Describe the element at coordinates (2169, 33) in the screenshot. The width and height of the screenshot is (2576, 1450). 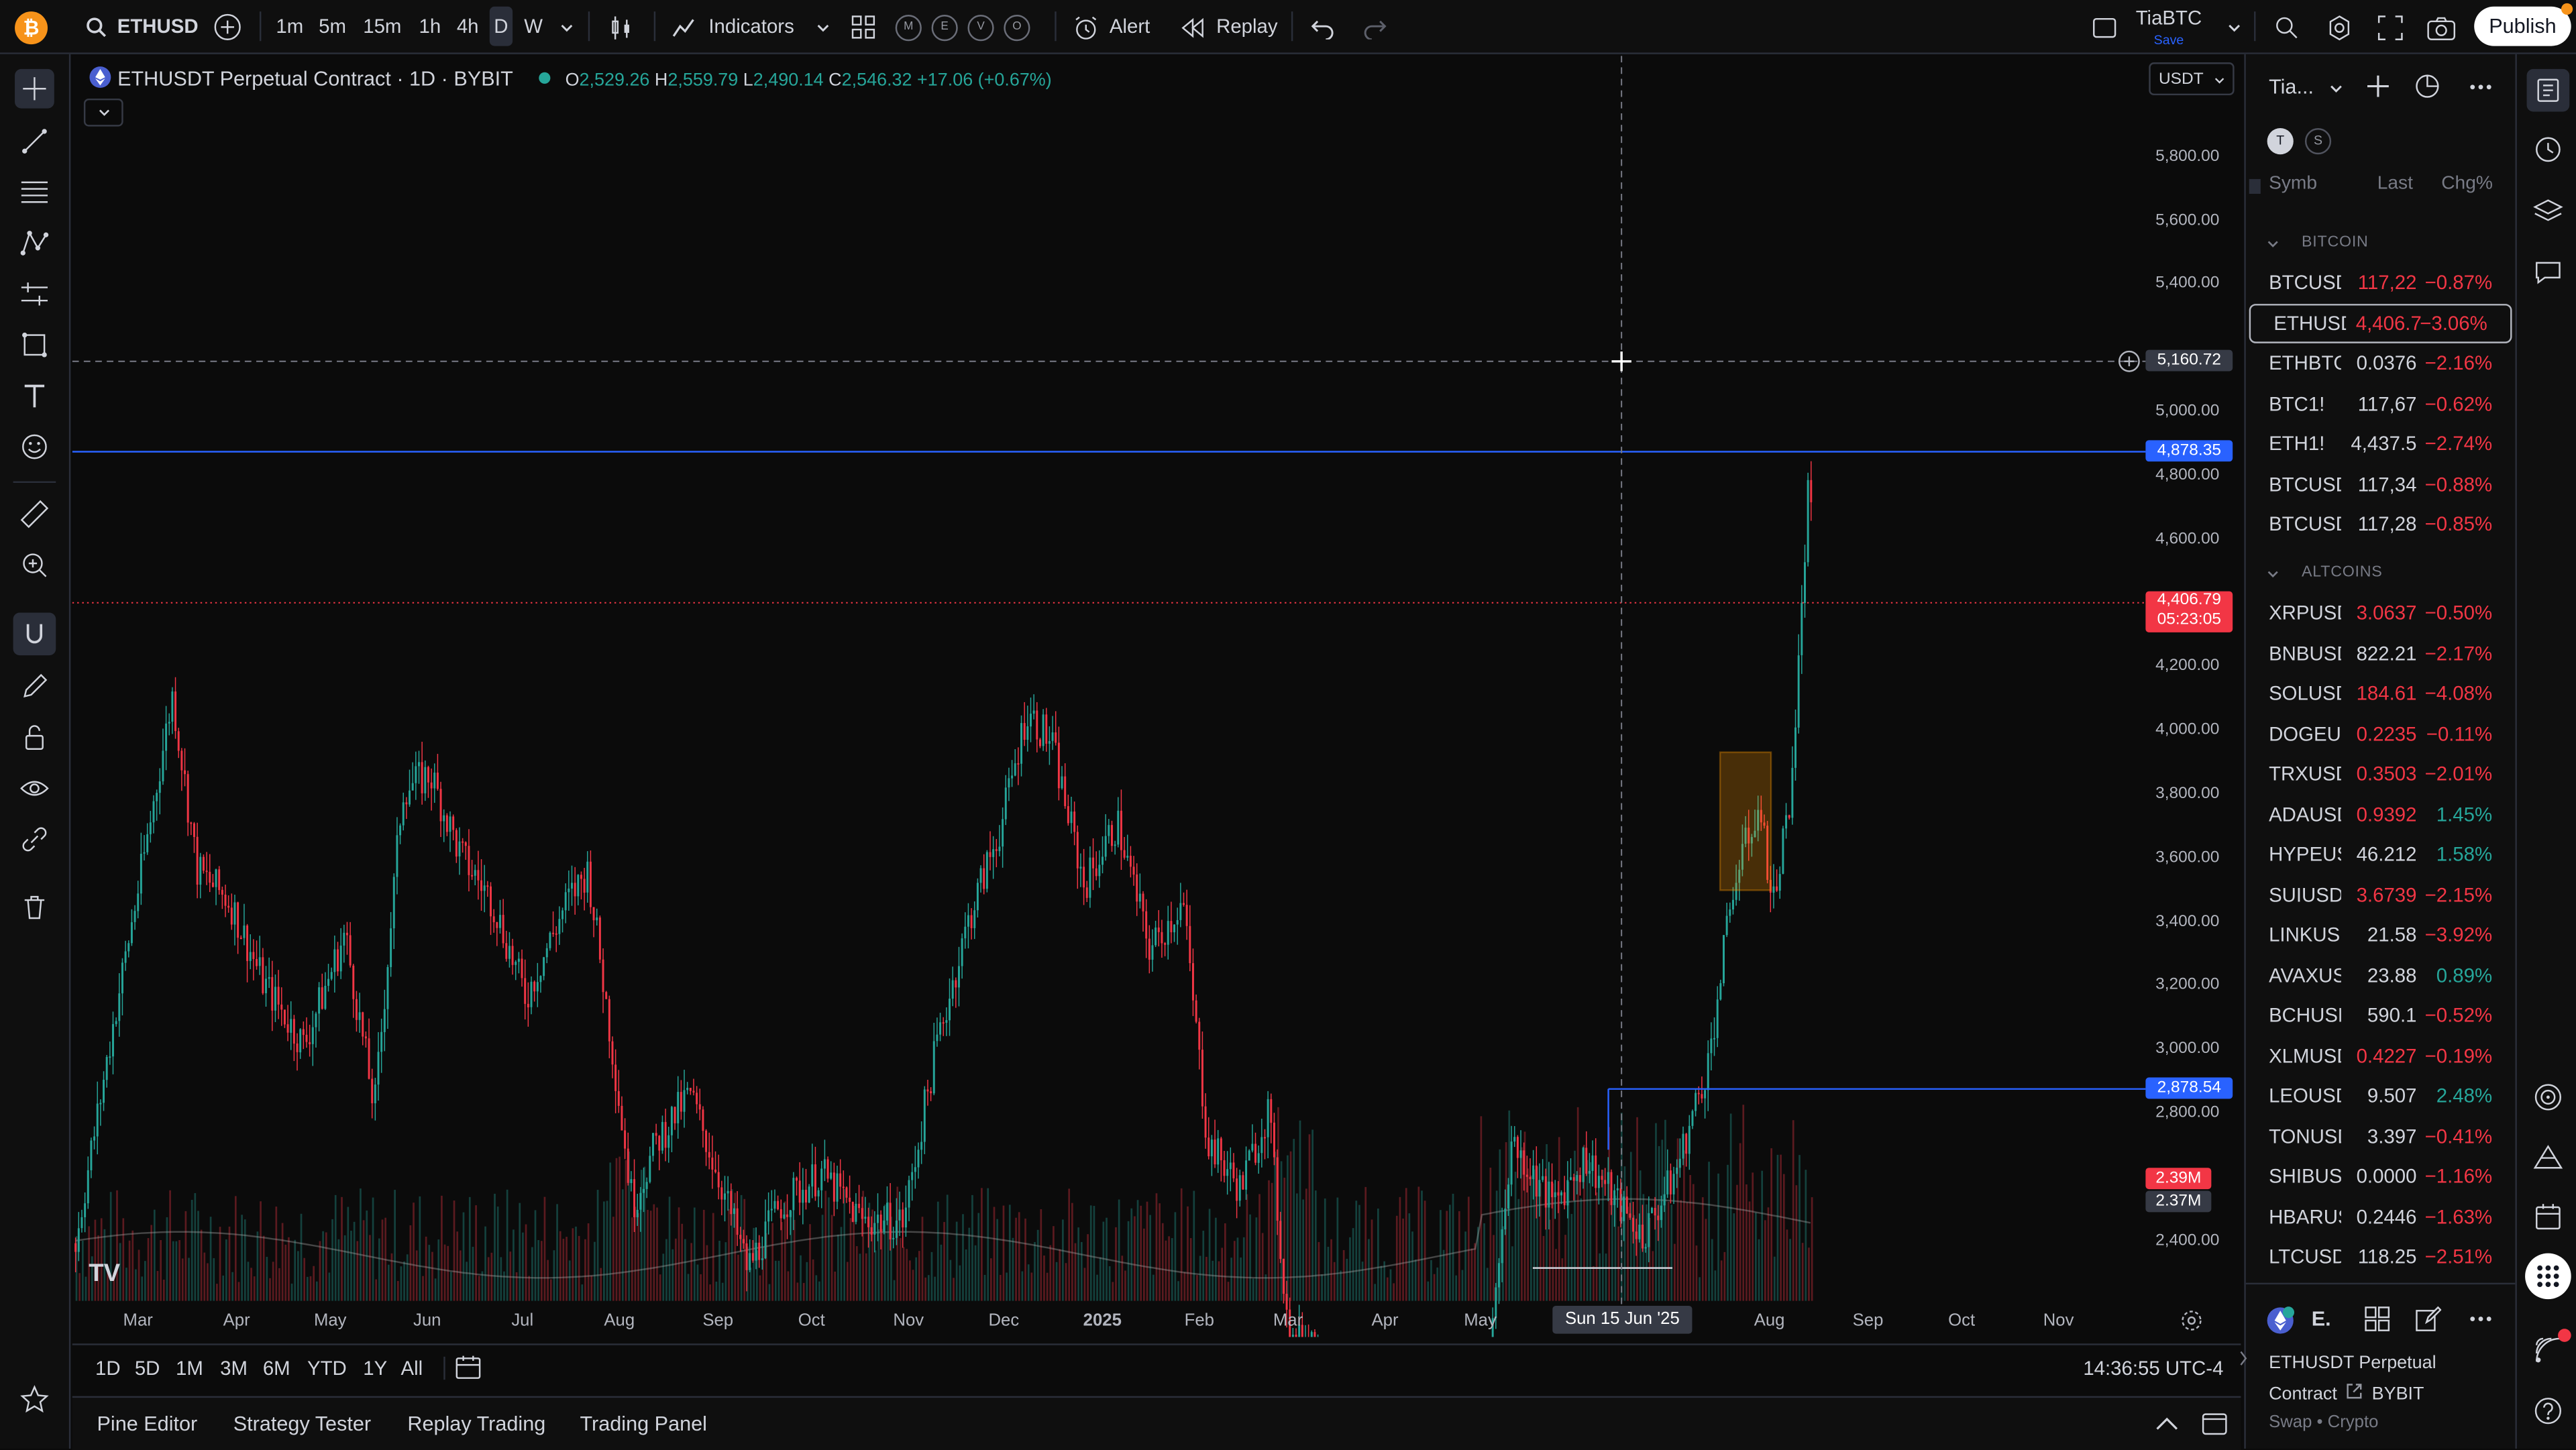
I see `account-menu: TiaBTC Save` at that location.